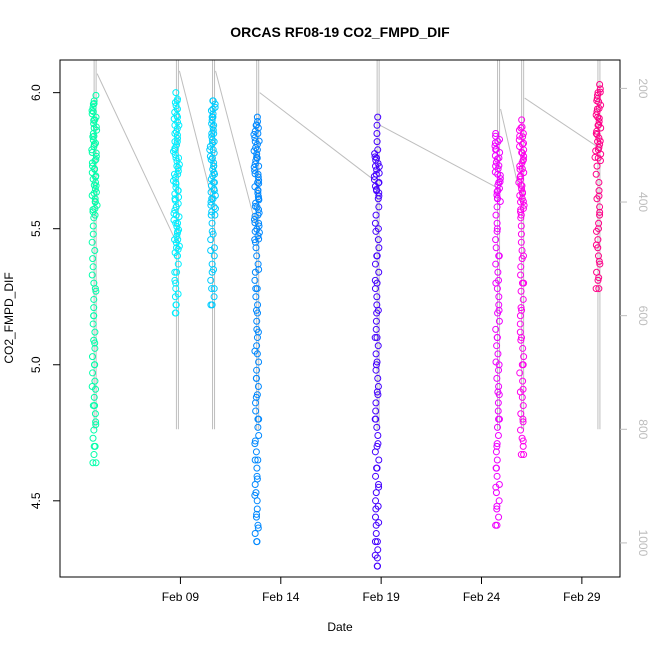 The width and height of the screenshot is (650, 650). What do you see at coordinates (44, 296) in the screenshot?
I see `y-axis: 4.5 5.0 5.5 6.0` at bounding box center [44, 296].